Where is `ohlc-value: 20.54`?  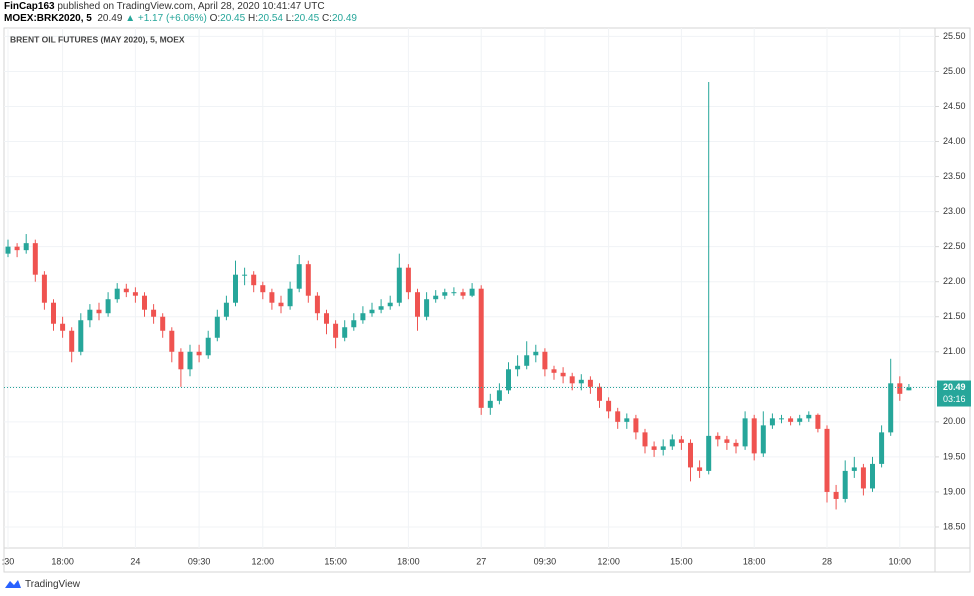 ohlc-value: 20.54 is located at coordinates (270, 18).